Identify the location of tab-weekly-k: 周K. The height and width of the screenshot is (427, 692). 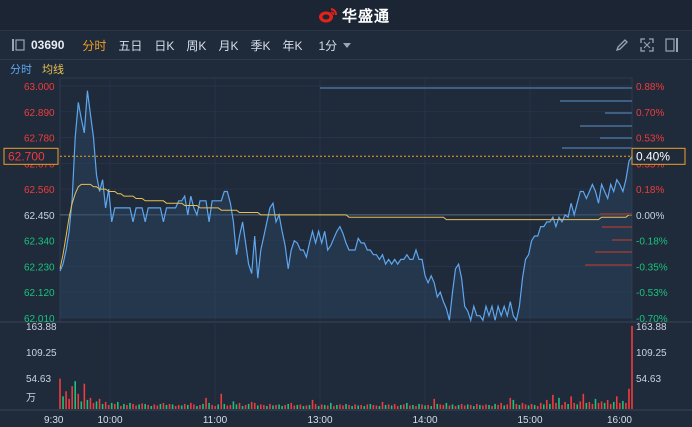
(196, 45).